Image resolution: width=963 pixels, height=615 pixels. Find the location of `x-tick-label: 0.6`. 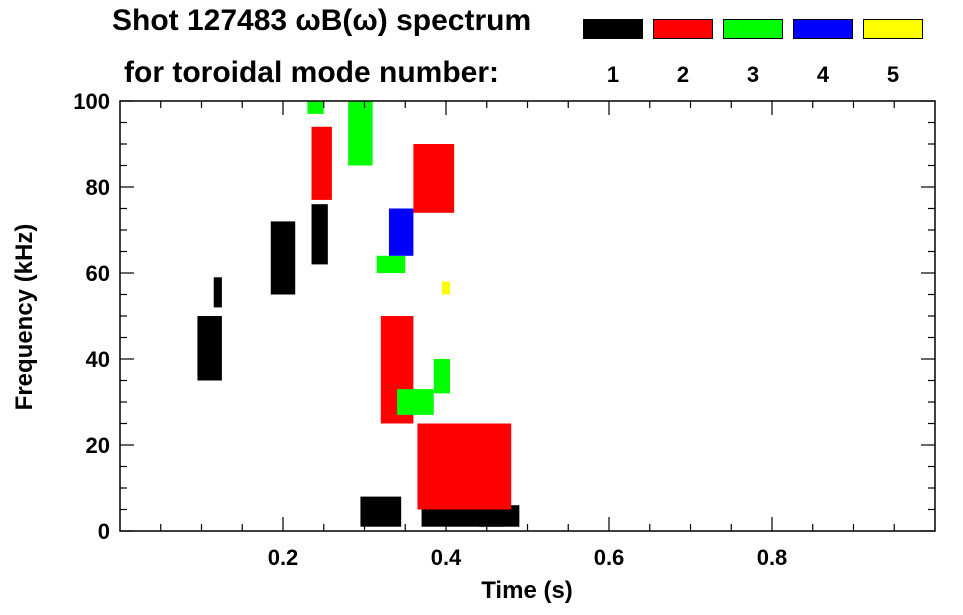

x-tick-label: 0.6 is located at coordinates (609, 557).